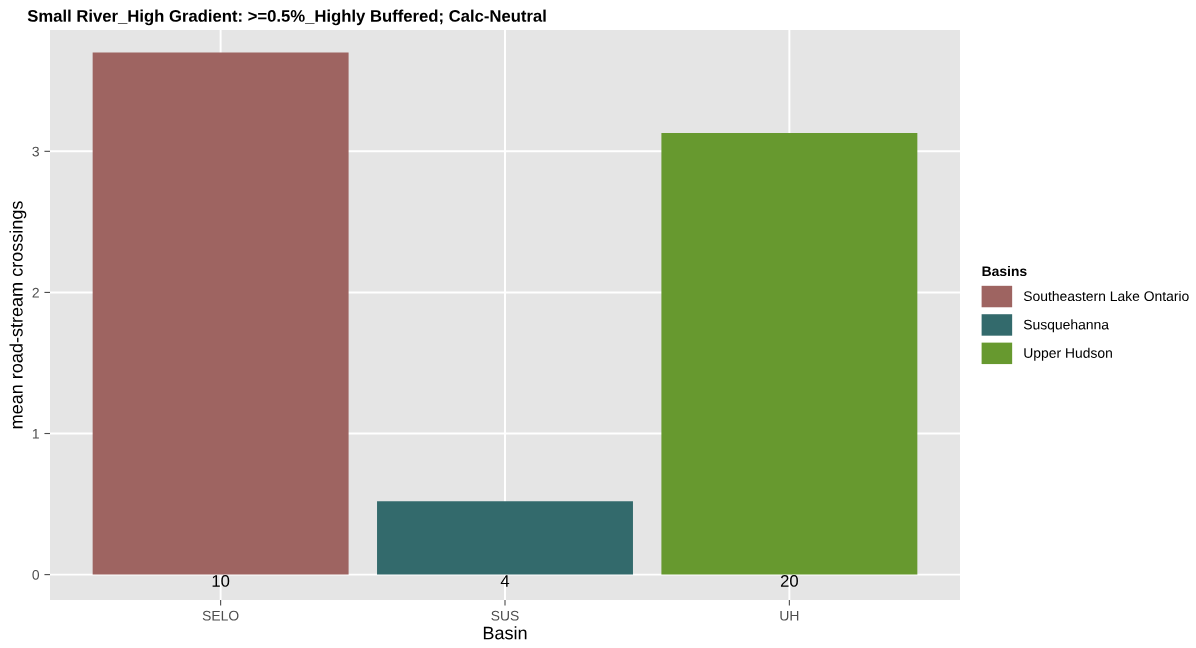 The width and height of the screenshot is (1196, 648). I want to click on legend-label: Southeastern Lake Ontario, so click(1106, 296).